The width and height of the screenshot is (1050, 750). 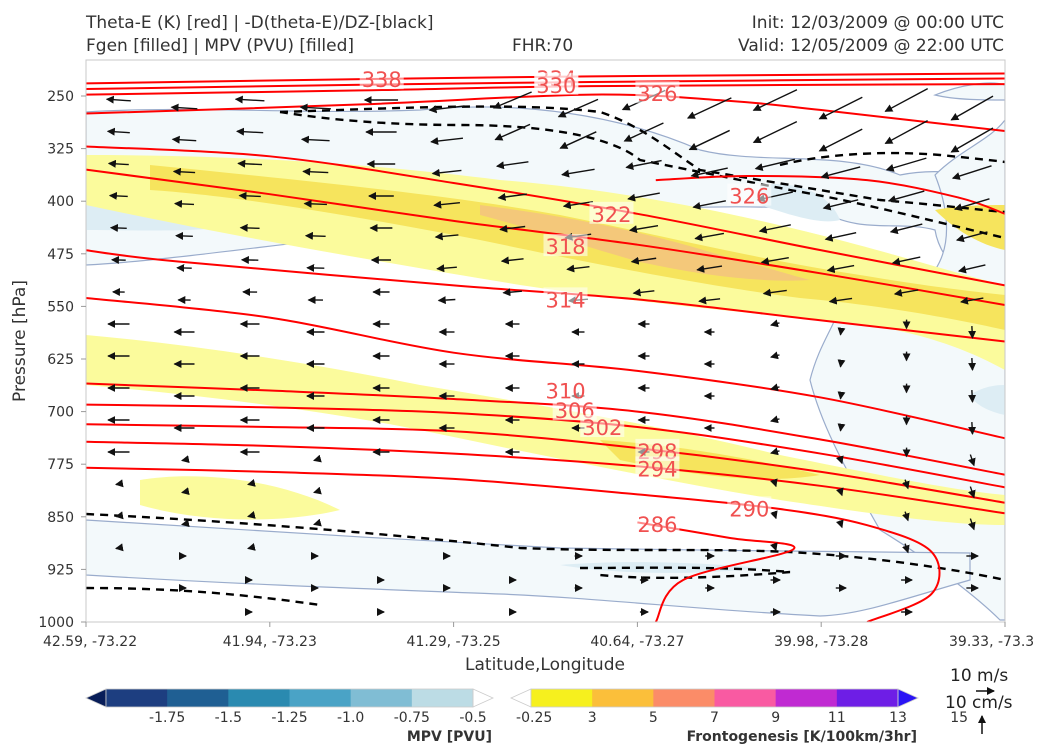 What do you see at coordinates (611, 215) in the screenshot?
I see `theta-e-label-322: 322` at bounding box center [611, 215].